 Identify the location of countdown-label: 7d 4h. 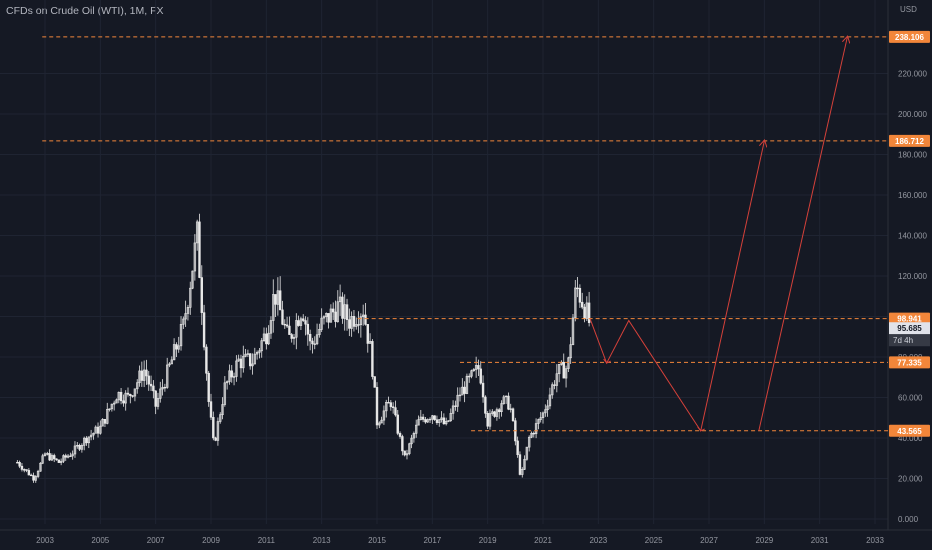
(903, 340).